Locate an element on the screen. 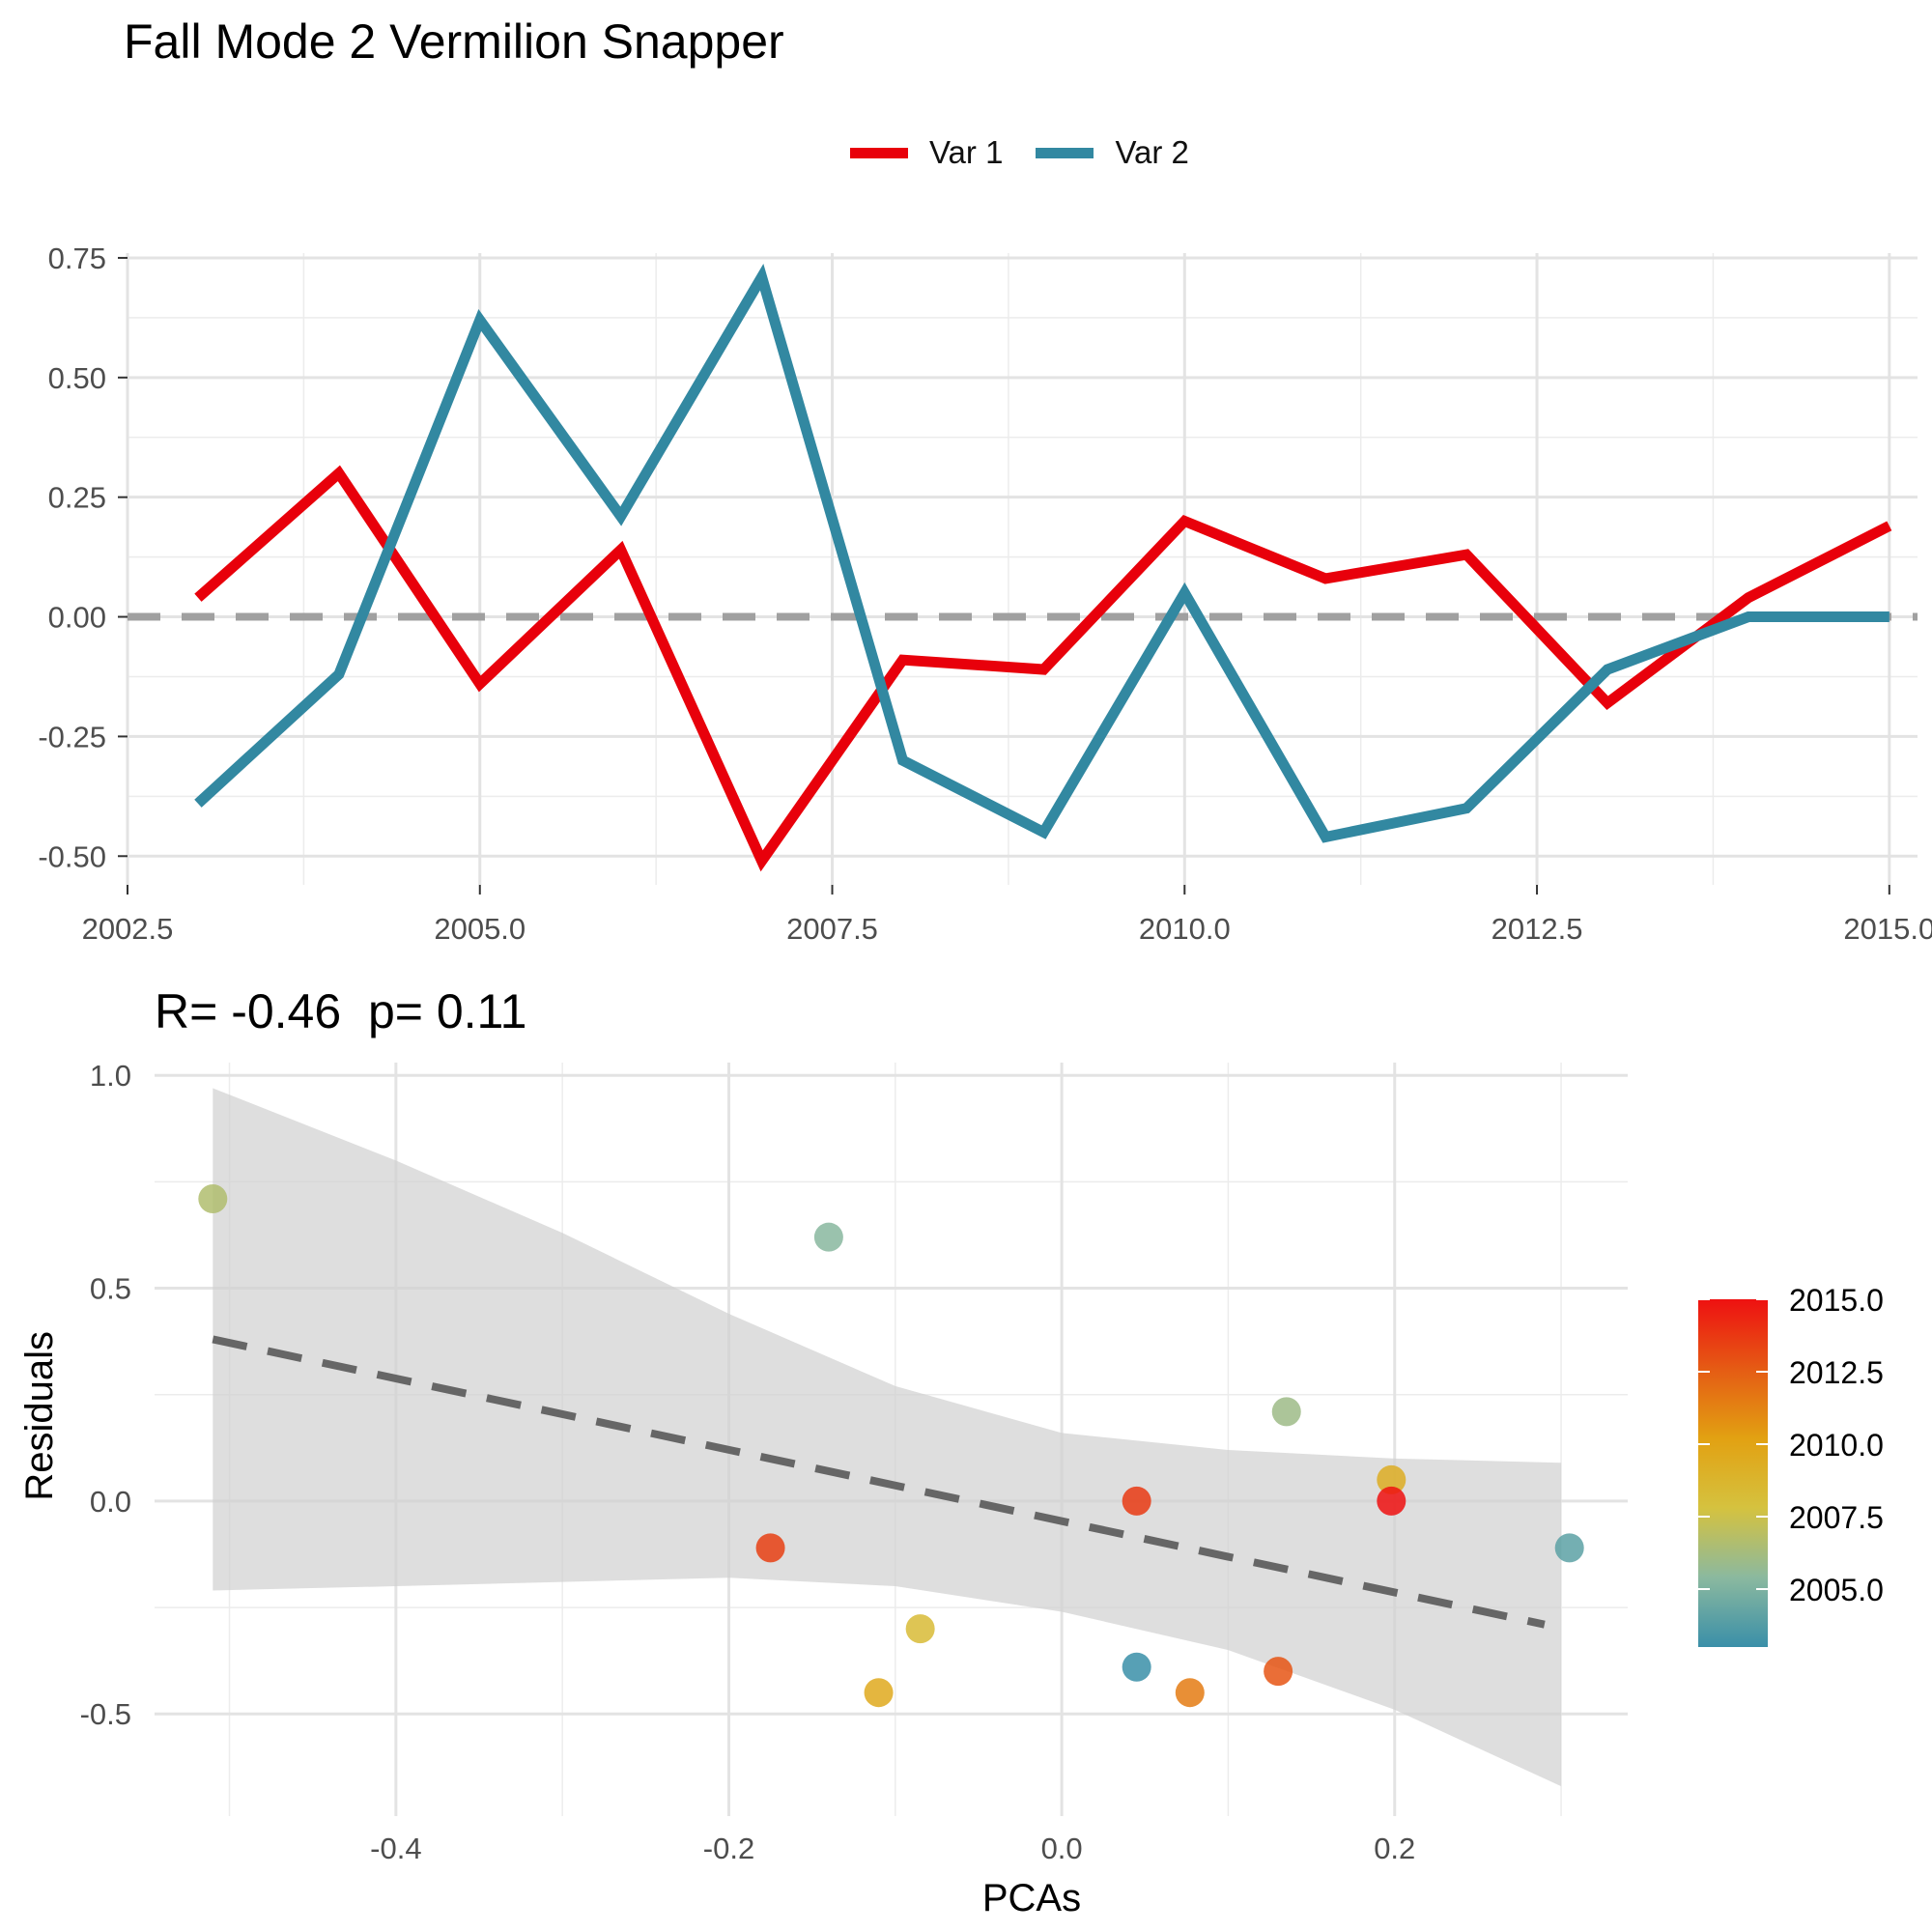 This screenshot has height=1932, width=1932. y-tick-label: 0.5 is located at coordinates (110, 1289).